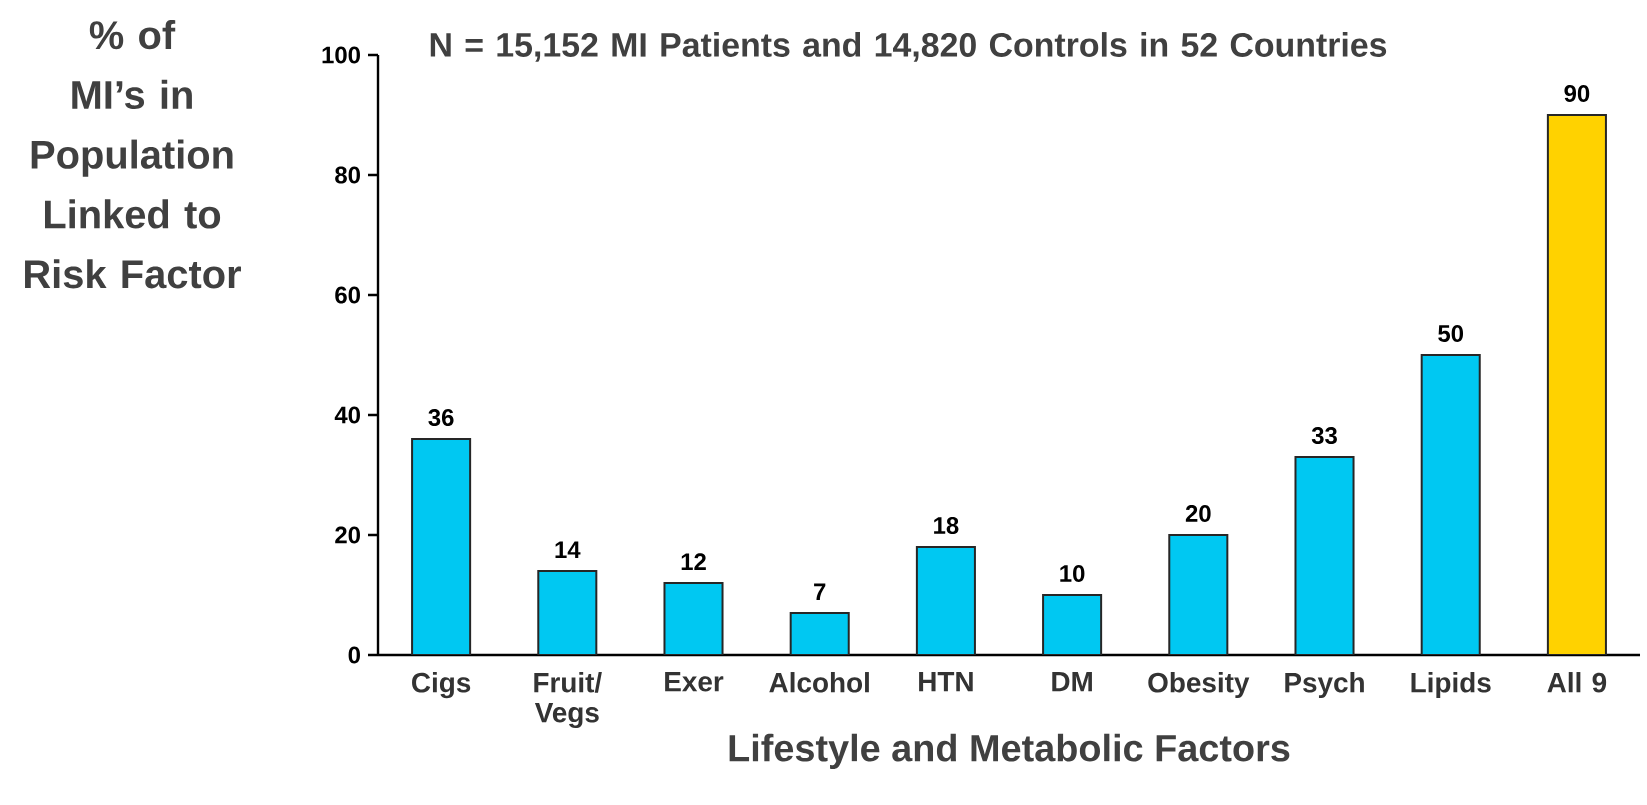  I want to click on data-label: 20, so click(1198, 513).